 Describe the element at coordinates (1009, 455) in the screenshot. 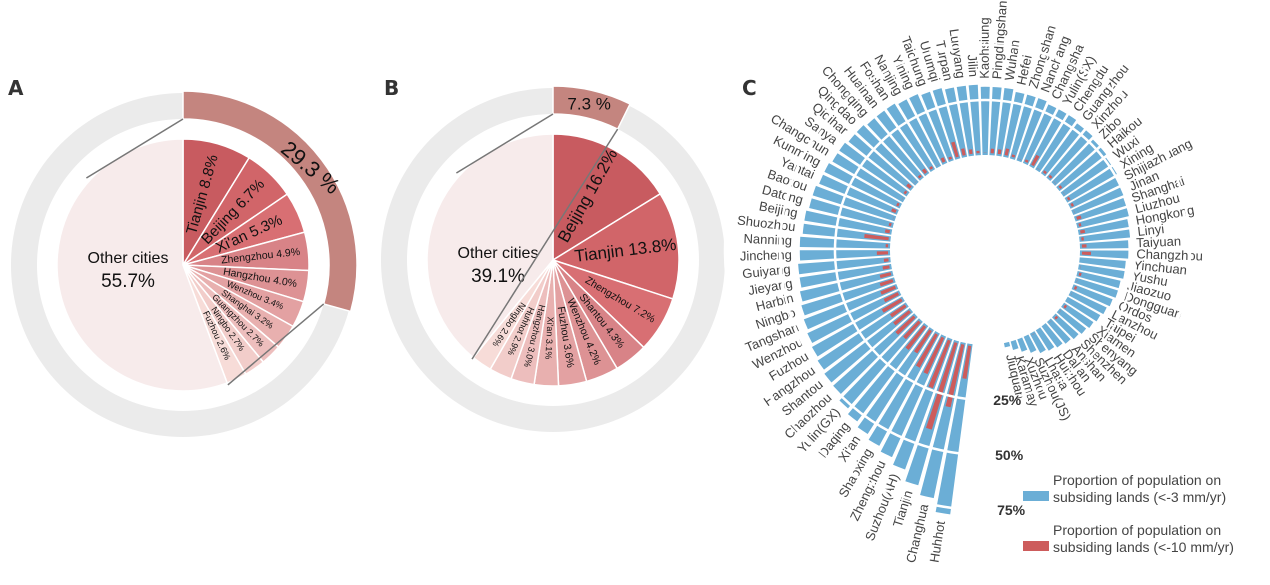

I see `grid-label: 50%` at that location.